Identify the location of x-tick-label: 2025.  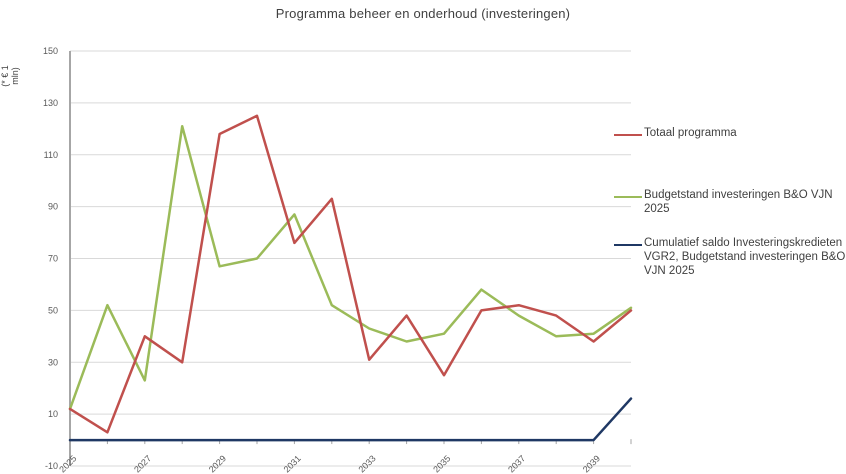
(67, 463).